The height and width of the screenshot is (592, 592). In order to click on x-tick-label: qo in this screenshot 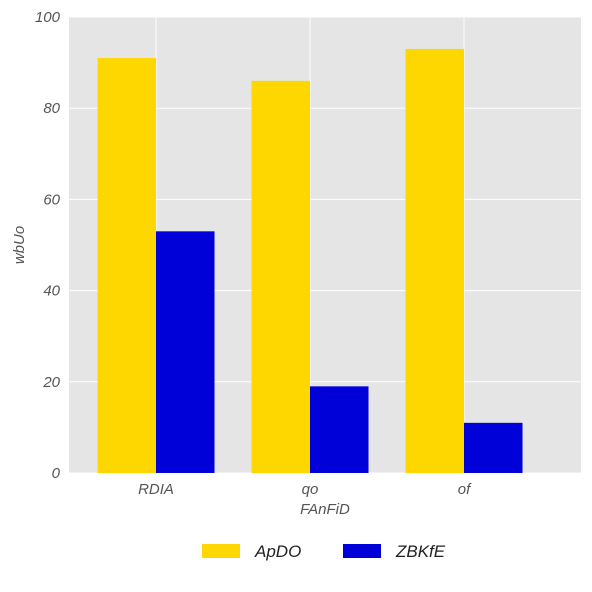, I will do `click(310, 489)`.